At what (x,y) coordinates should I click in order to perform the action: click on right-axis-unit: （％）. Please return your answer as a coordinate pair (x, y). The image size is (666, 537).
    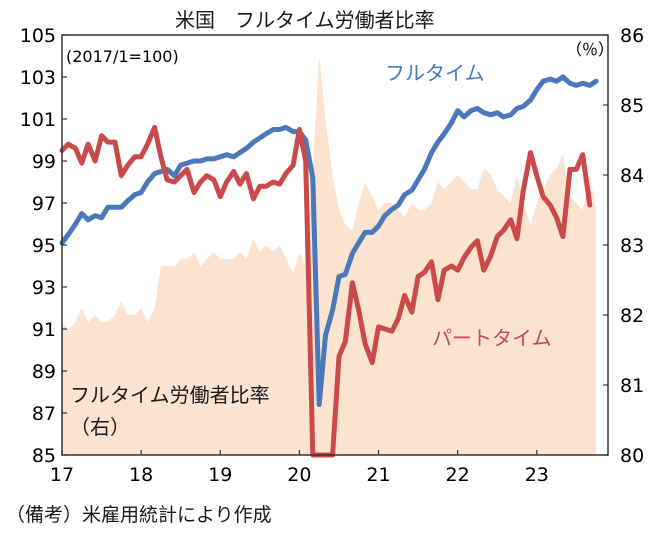
    Looking at the image, I should click on (590, 49).